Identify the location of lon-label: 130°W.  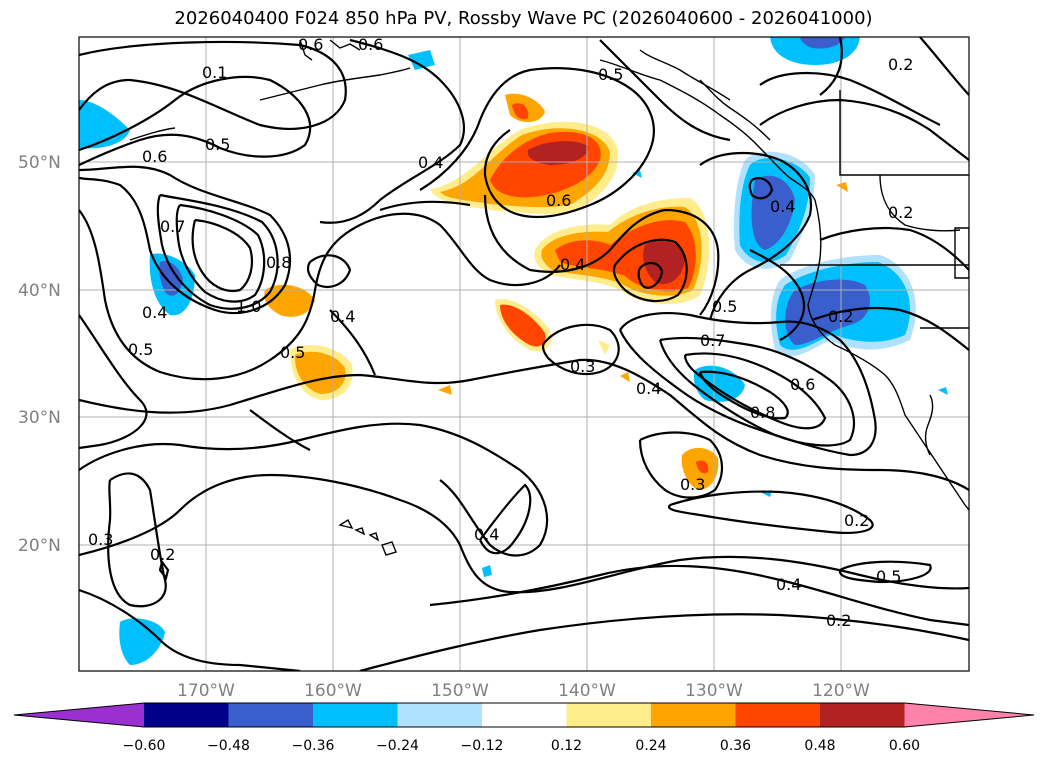
(714, 691).